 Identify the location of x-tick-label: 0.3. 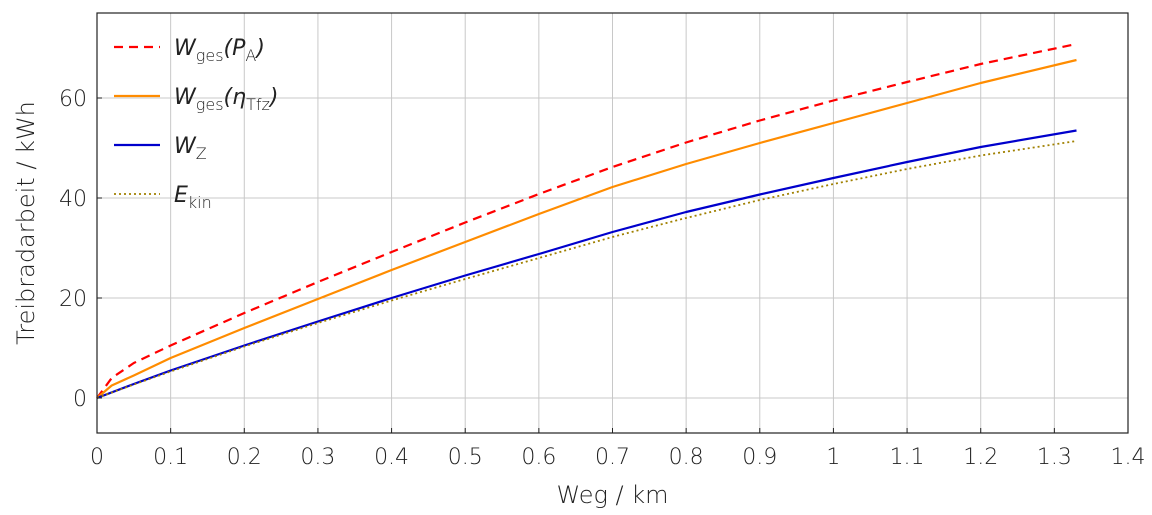
(317, 457).